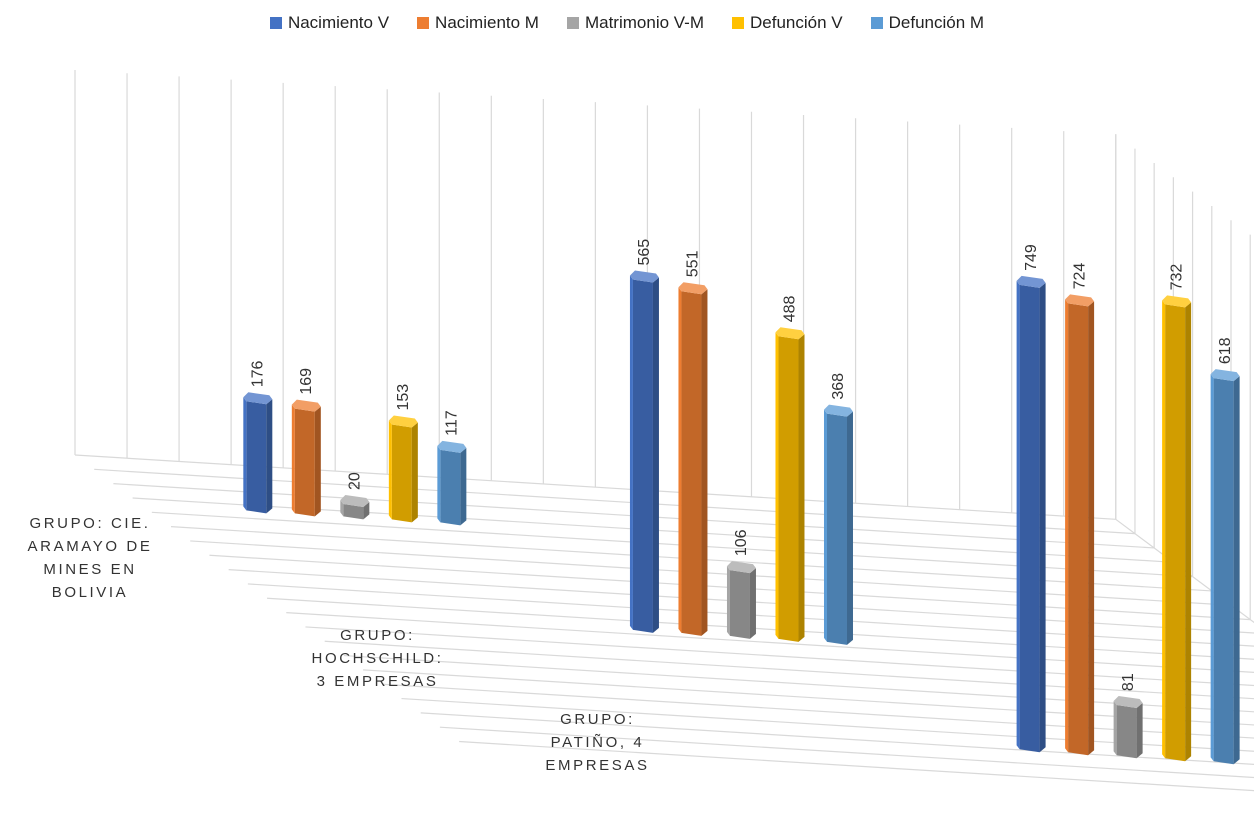 Image resolution: width=1254 pixels, height=823 pixels. What do you see at coordinates (377, 681) in the screenshot?
I see `category-line: 3 EMPRESAS` at bounding box center [377, 681].